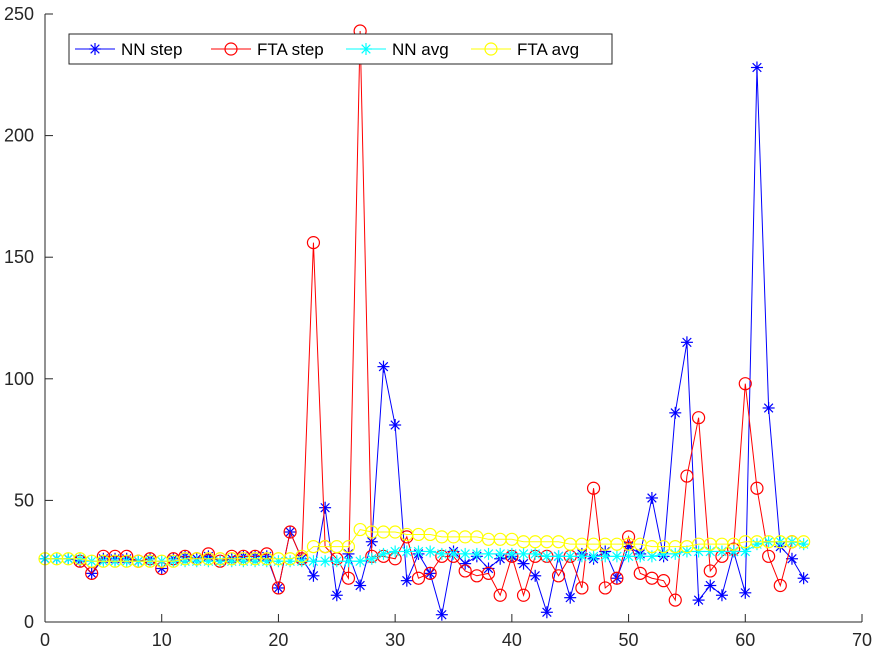  I want to click on legend: NN step FTA step NN avg FTA avg, so click(340, 49).